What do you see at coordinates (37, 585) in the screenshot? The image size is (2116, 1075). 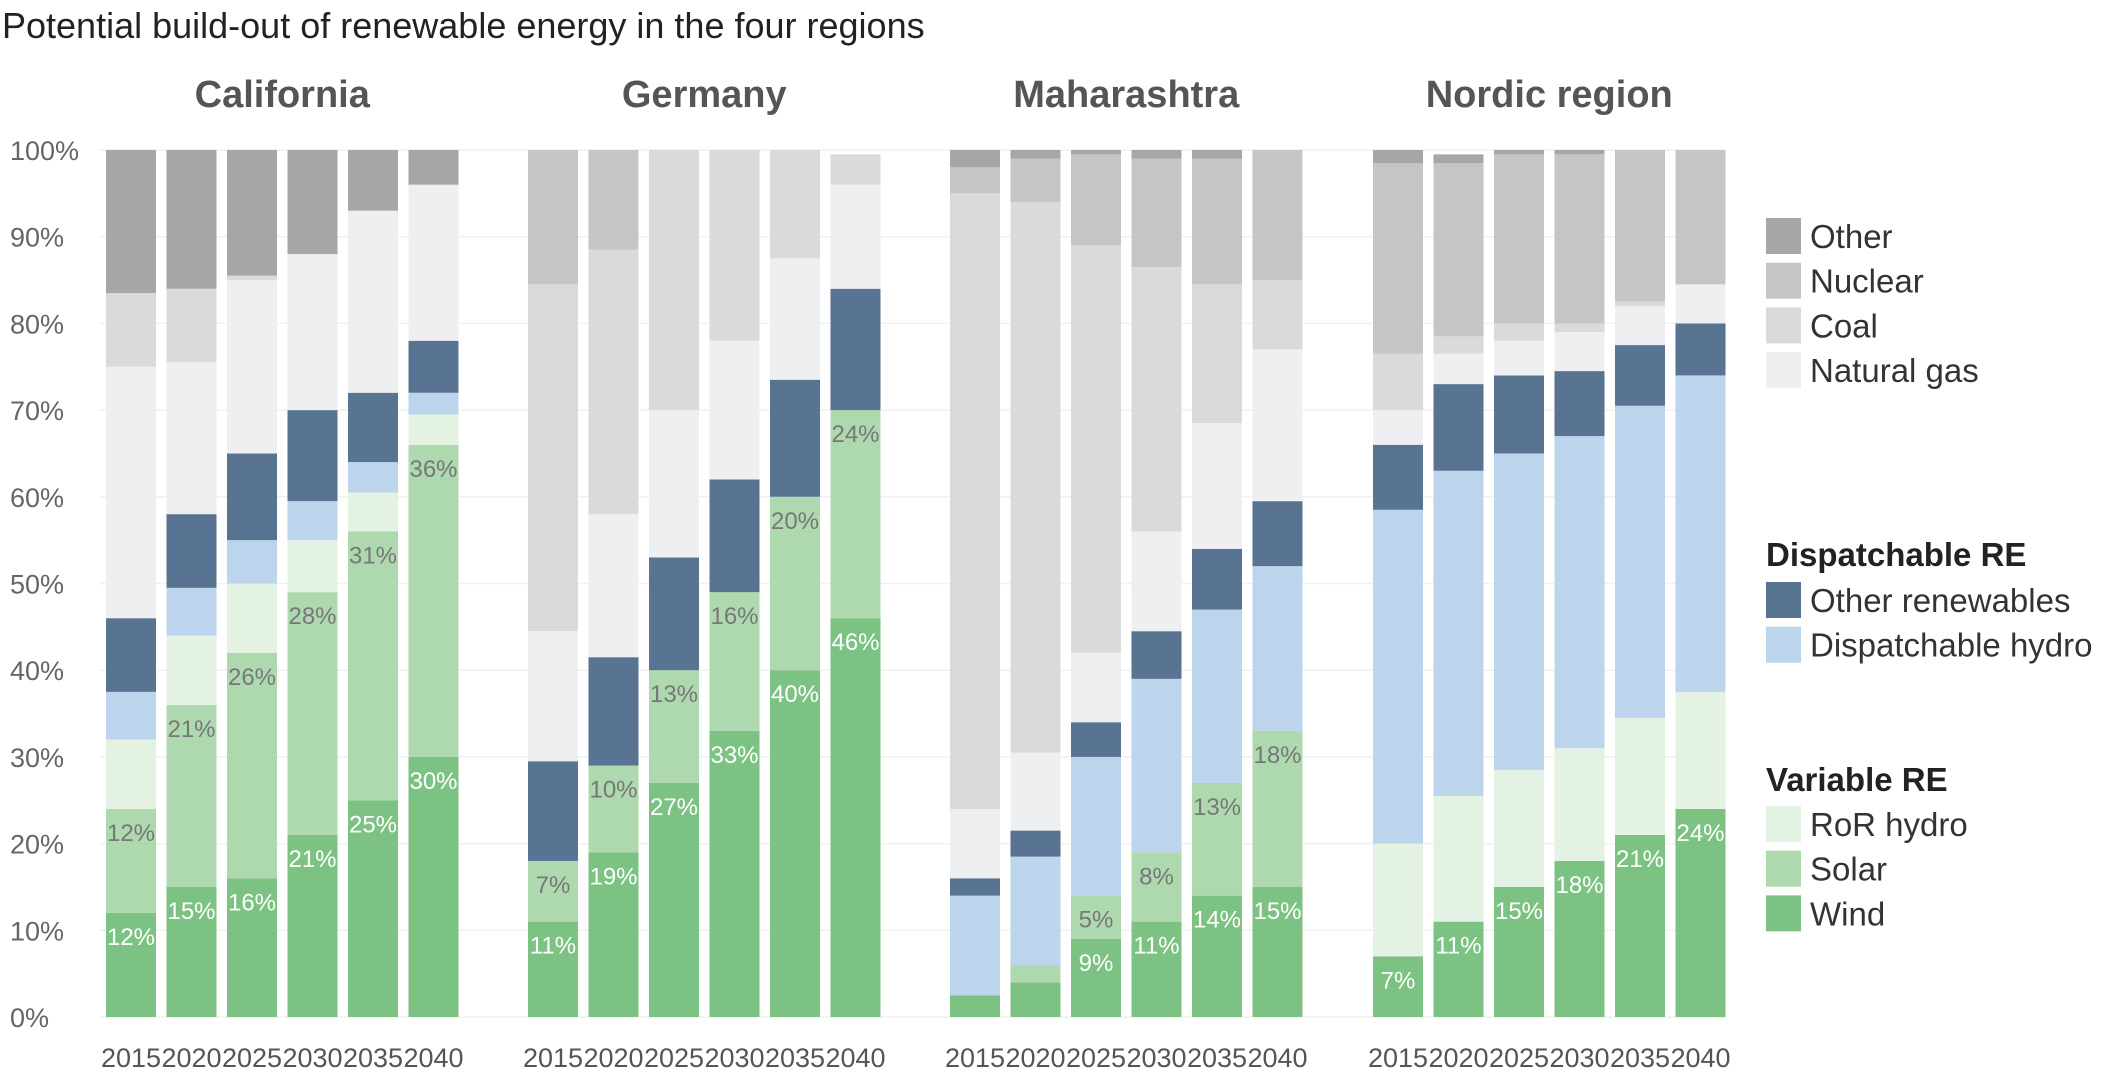 I see `y-tick-label: 50%` at bounding box center [37, 585].